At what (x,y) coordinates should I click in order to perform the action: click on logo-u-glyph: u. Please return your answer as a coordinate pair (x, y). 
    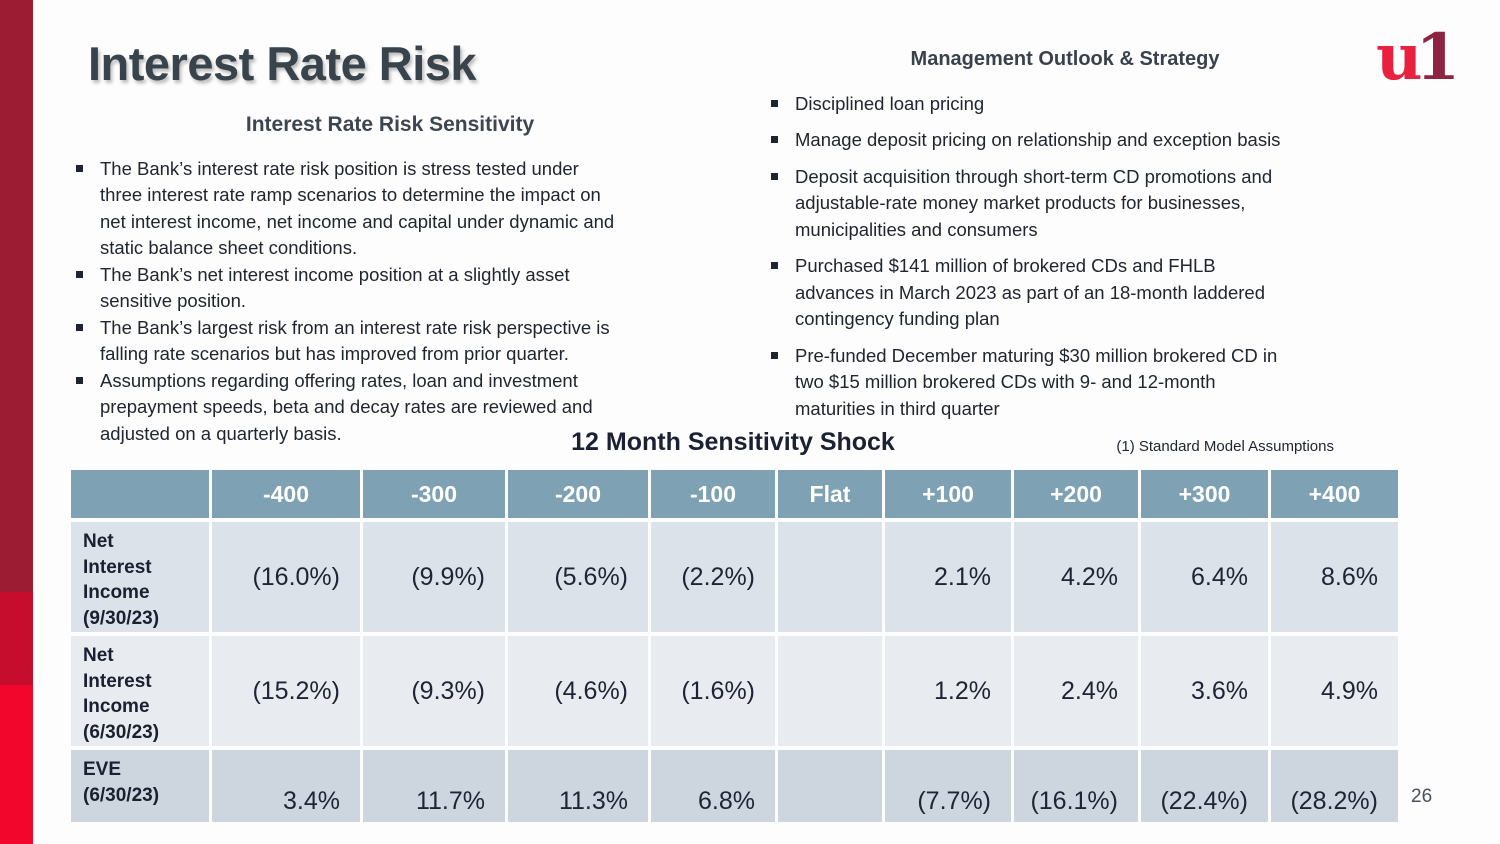
    Looking at the image, I should click on (1399, 57).